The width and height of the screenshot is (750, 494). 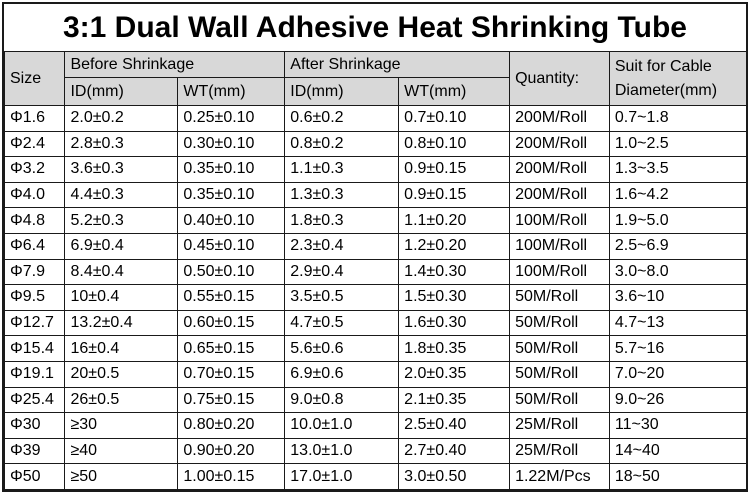 I want to click on table-cell: 2.3±0.4, so click(x=342, y=246).